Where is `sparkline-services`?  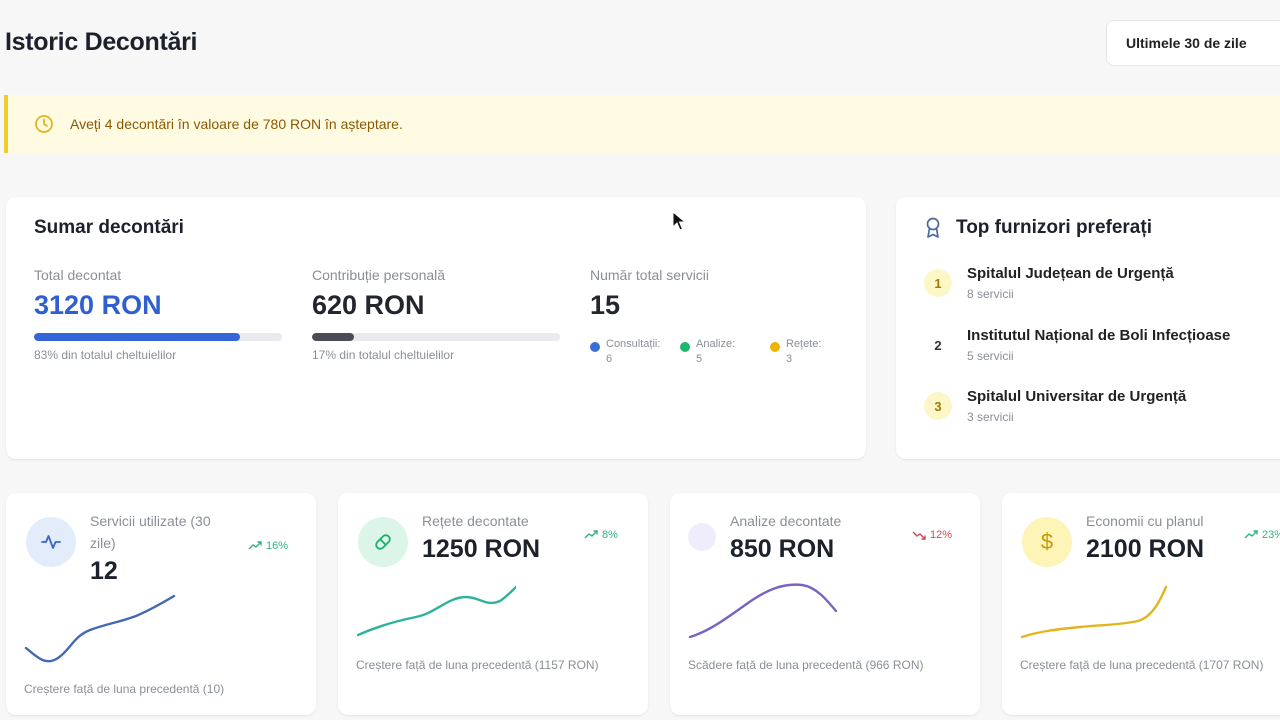
sparkline-services is located at coordinates (100, 628).